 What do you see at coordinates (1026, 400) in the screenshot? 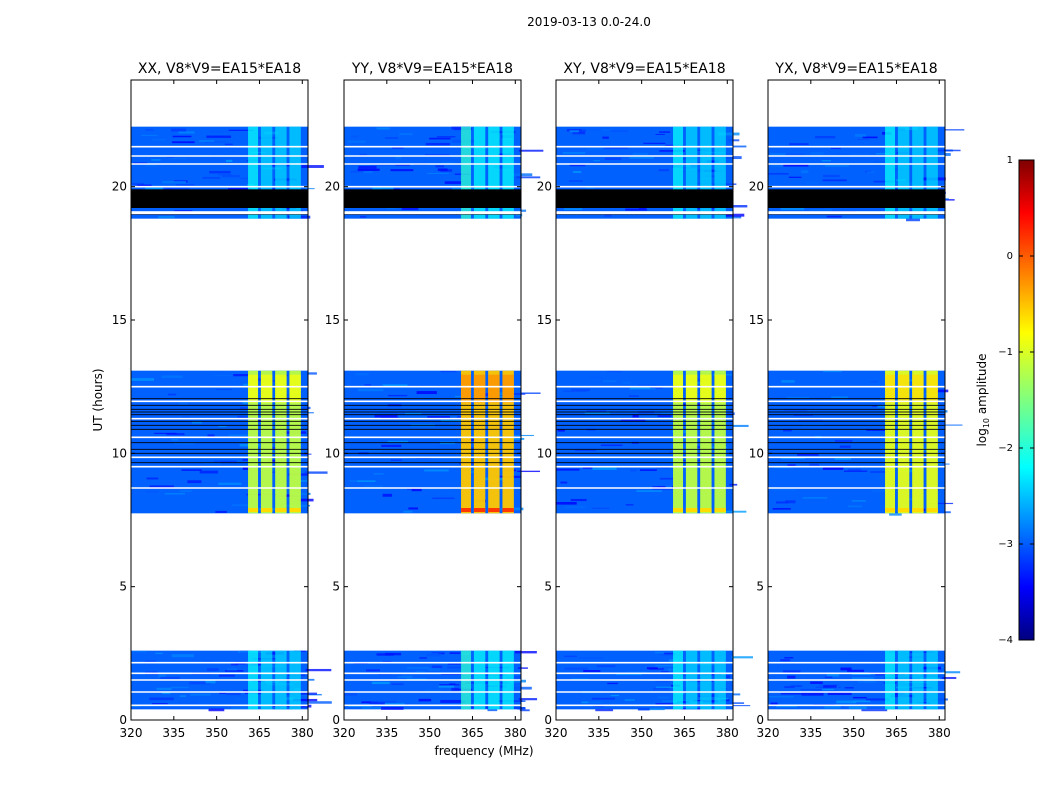
I see `colorbar-gradient` at bounding box center [1026, 400].